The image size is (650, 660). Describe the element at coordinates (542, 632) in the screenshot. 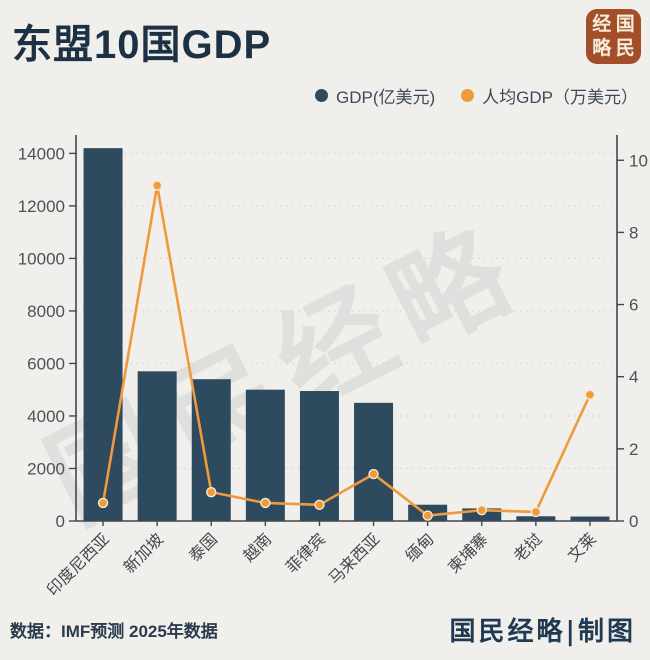

I see `credit-note: 国民经略|制图` at that location.